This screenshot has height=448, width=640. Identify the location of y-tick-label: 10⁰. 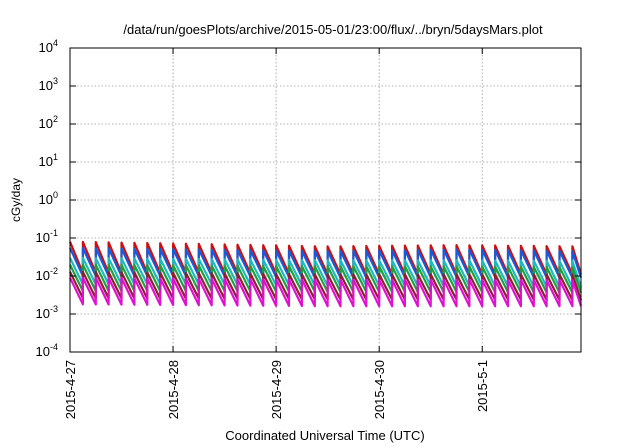
(48, 198).